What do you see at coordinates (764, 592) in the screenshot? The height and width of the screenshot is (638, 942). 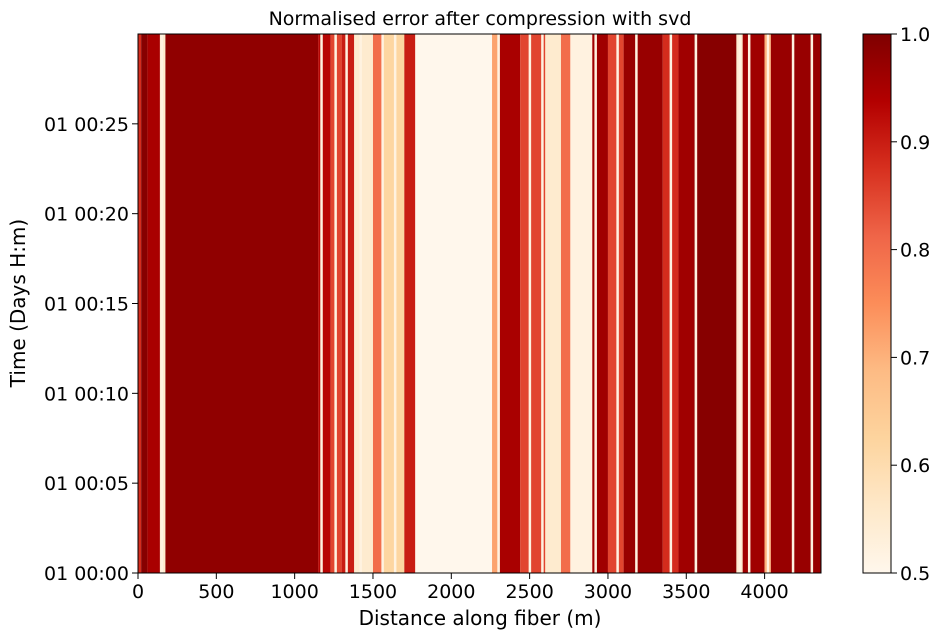 I see `x-tick-label: 4000` at bounding box center [764, 592].